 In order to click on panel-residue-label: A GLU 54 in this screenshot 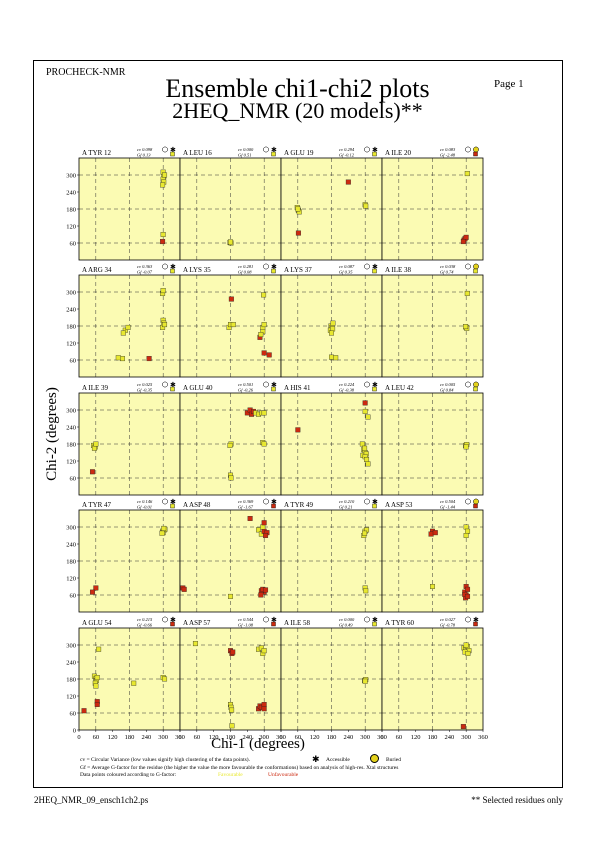, I will do `click(97, 623)`.